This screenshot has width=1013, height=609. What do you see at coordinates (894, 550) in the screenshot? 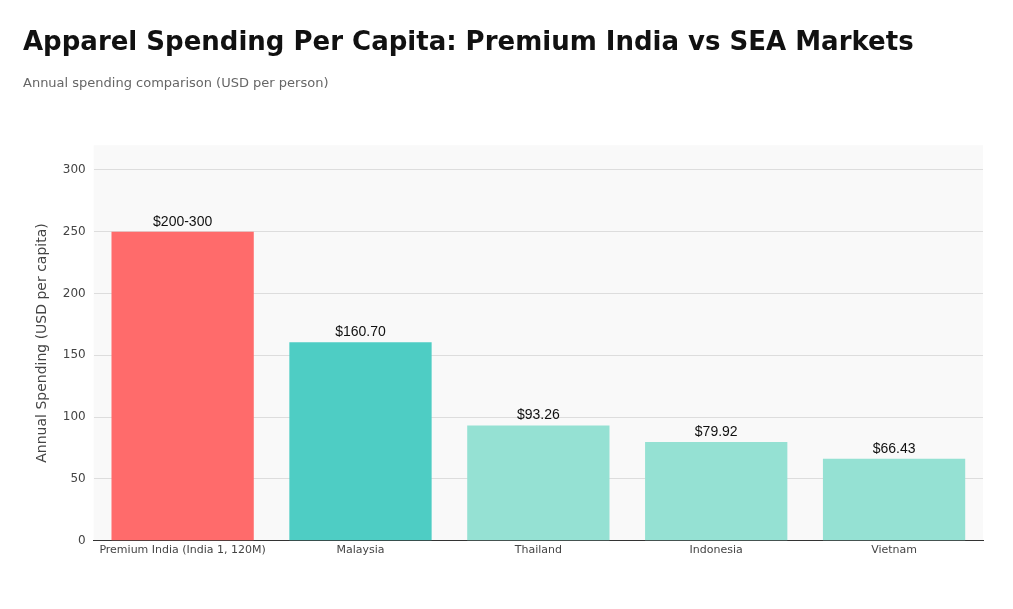
I see `x-tick-label: Vietnam` at bounding box center [894, 550].